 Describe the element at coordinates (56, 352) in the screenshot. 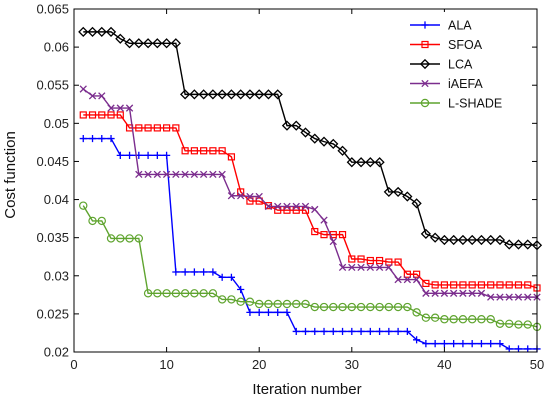

I see `y-tick-label: 0.02` at that location.